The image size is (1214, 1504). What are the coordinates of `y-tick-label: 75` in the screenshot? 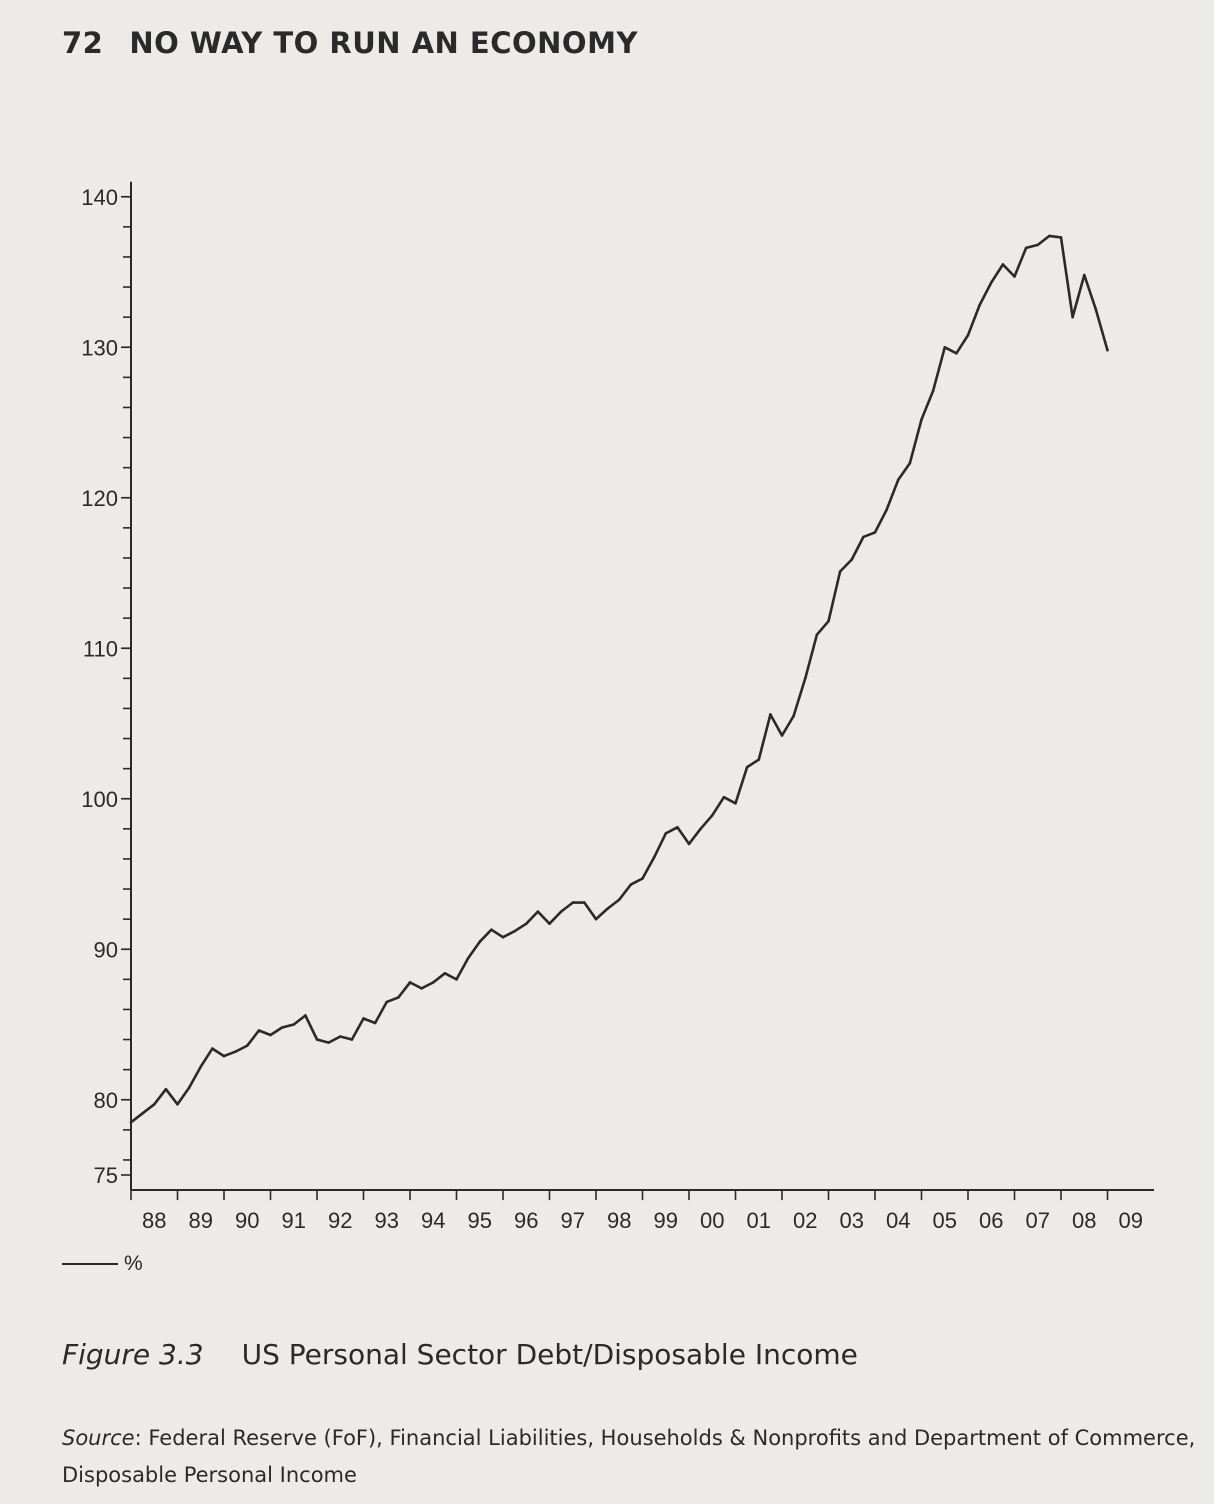 It's located at (106, 1175).